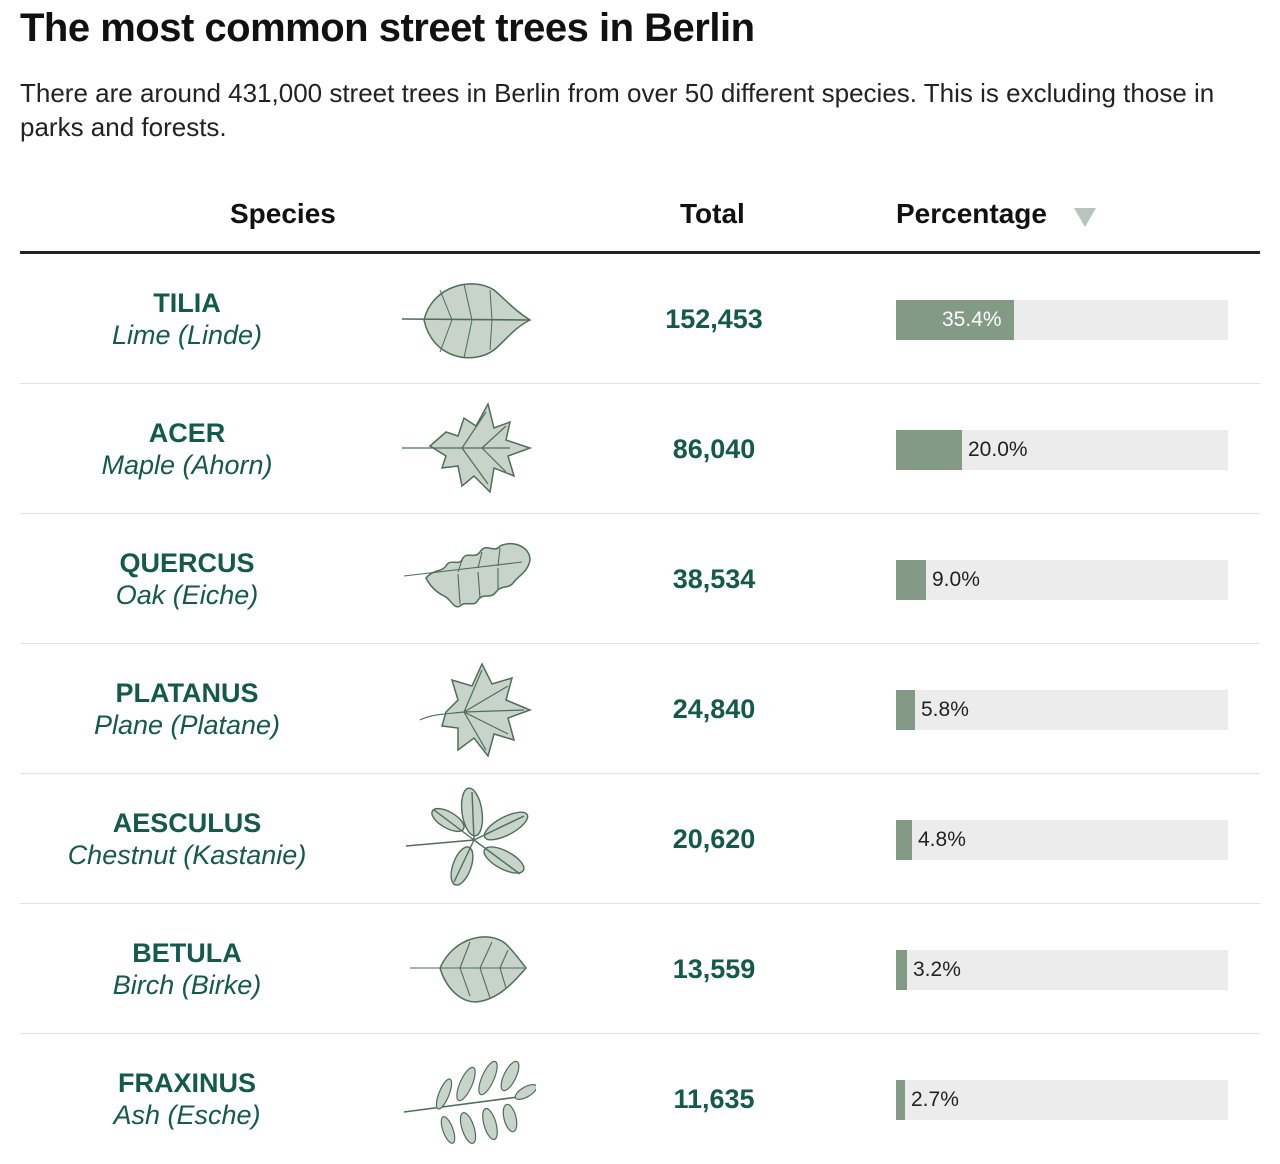 The width and height of the screenshot is (1280, 1164). Describe the element at coordinates (467, 447) in the screenshot. I see `maple-leaf-icon` at that location.